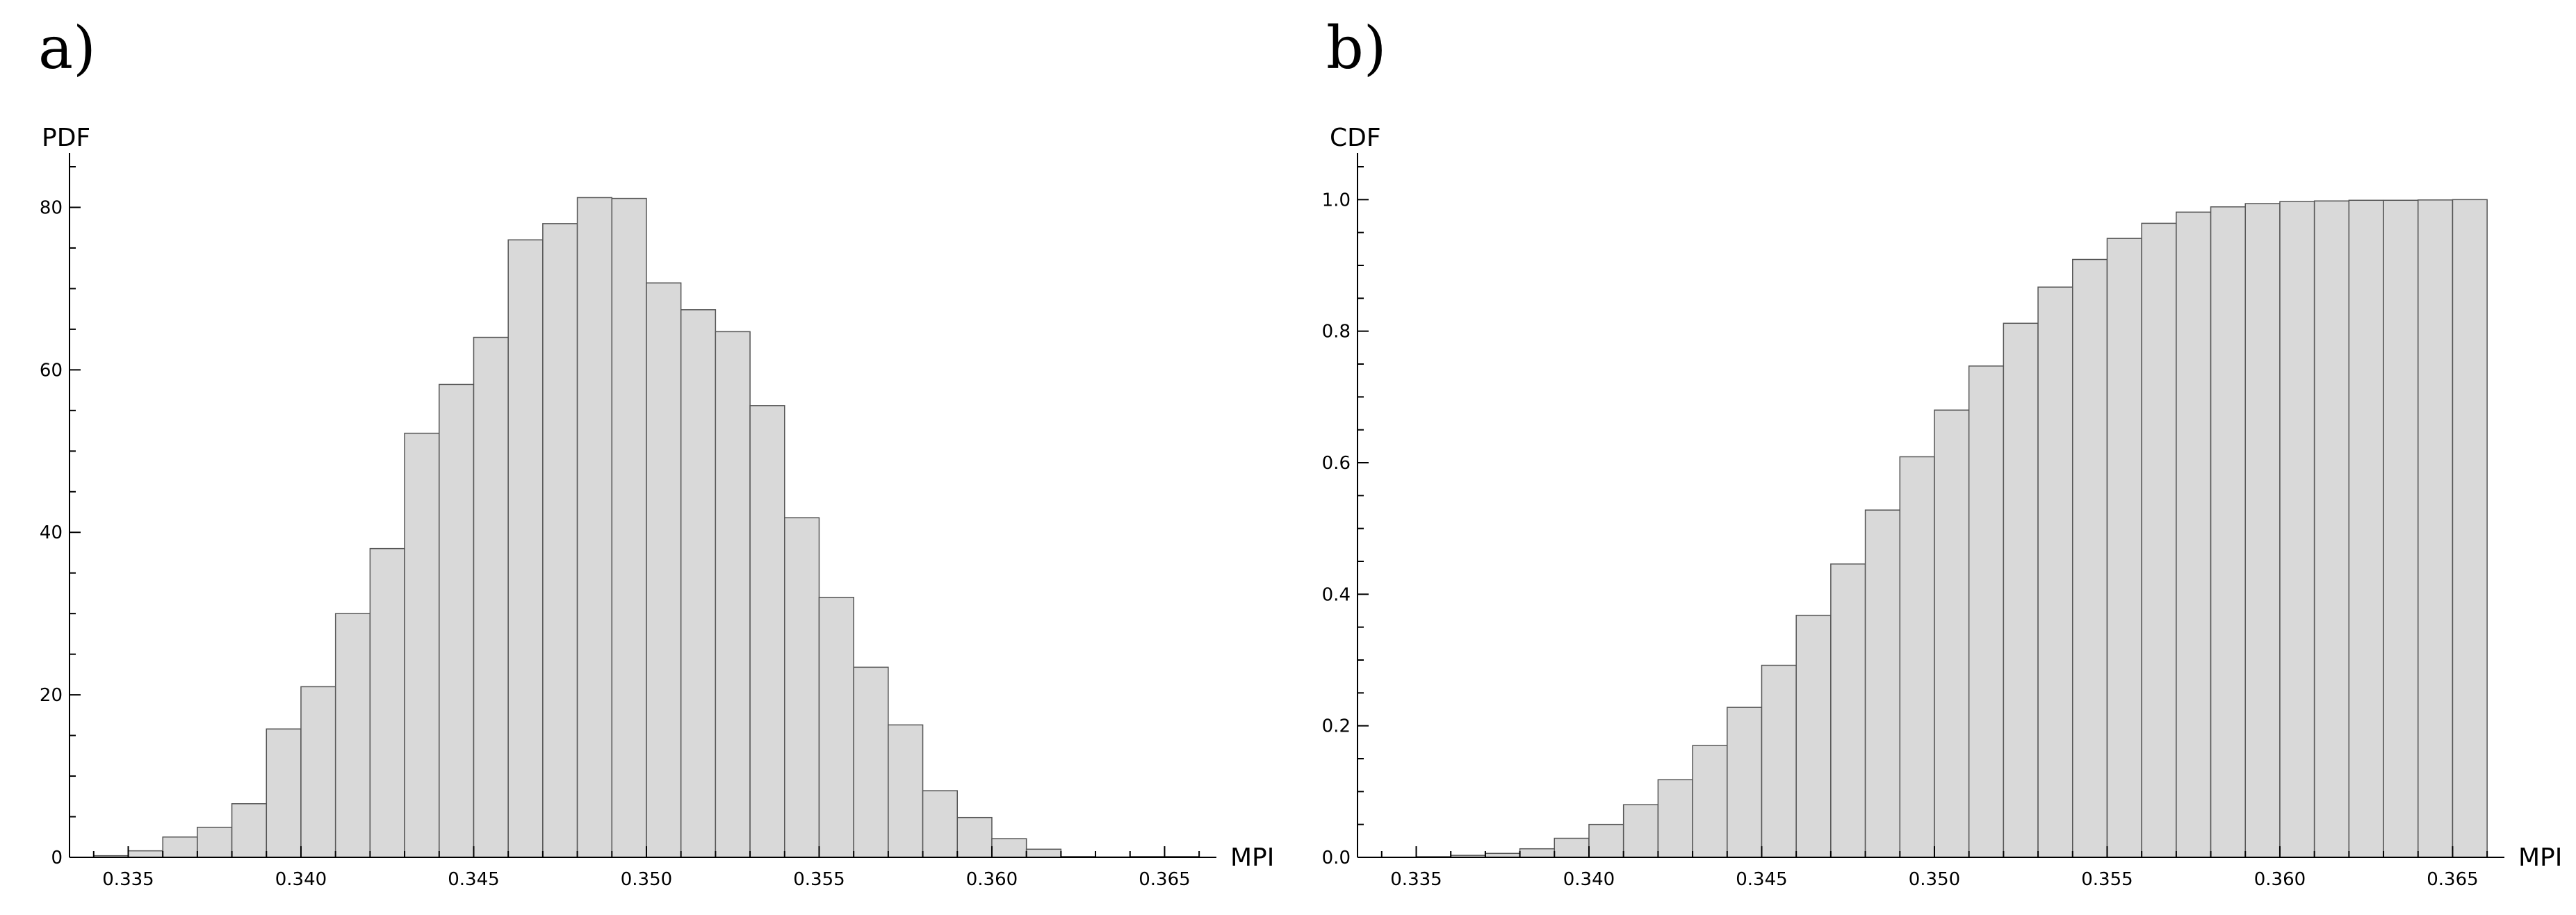  What do you see at coordinates (1336, 858) in the screenshot?
I see `y-tick-label: 0.0` at bounding box center [1336, 858].